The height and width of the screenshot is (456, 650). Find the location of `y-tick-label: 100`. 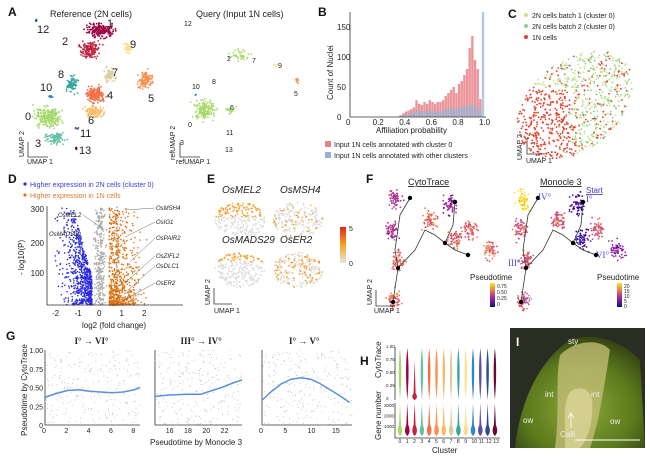

y-tick-label: 100 is located at coordinates (344, 57).